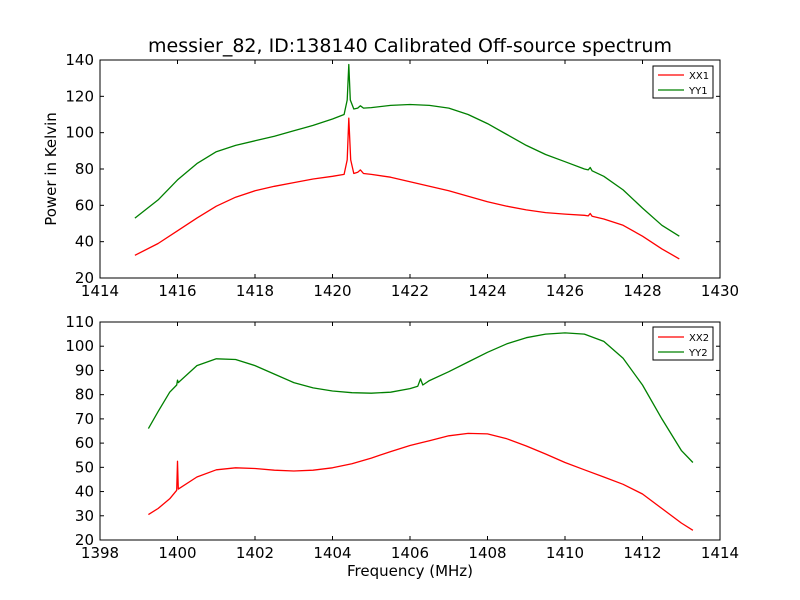 The height and width of the screenshot is (600, 800). I want to click on bottom-x-tick-label: 1406, so click(410, 553).